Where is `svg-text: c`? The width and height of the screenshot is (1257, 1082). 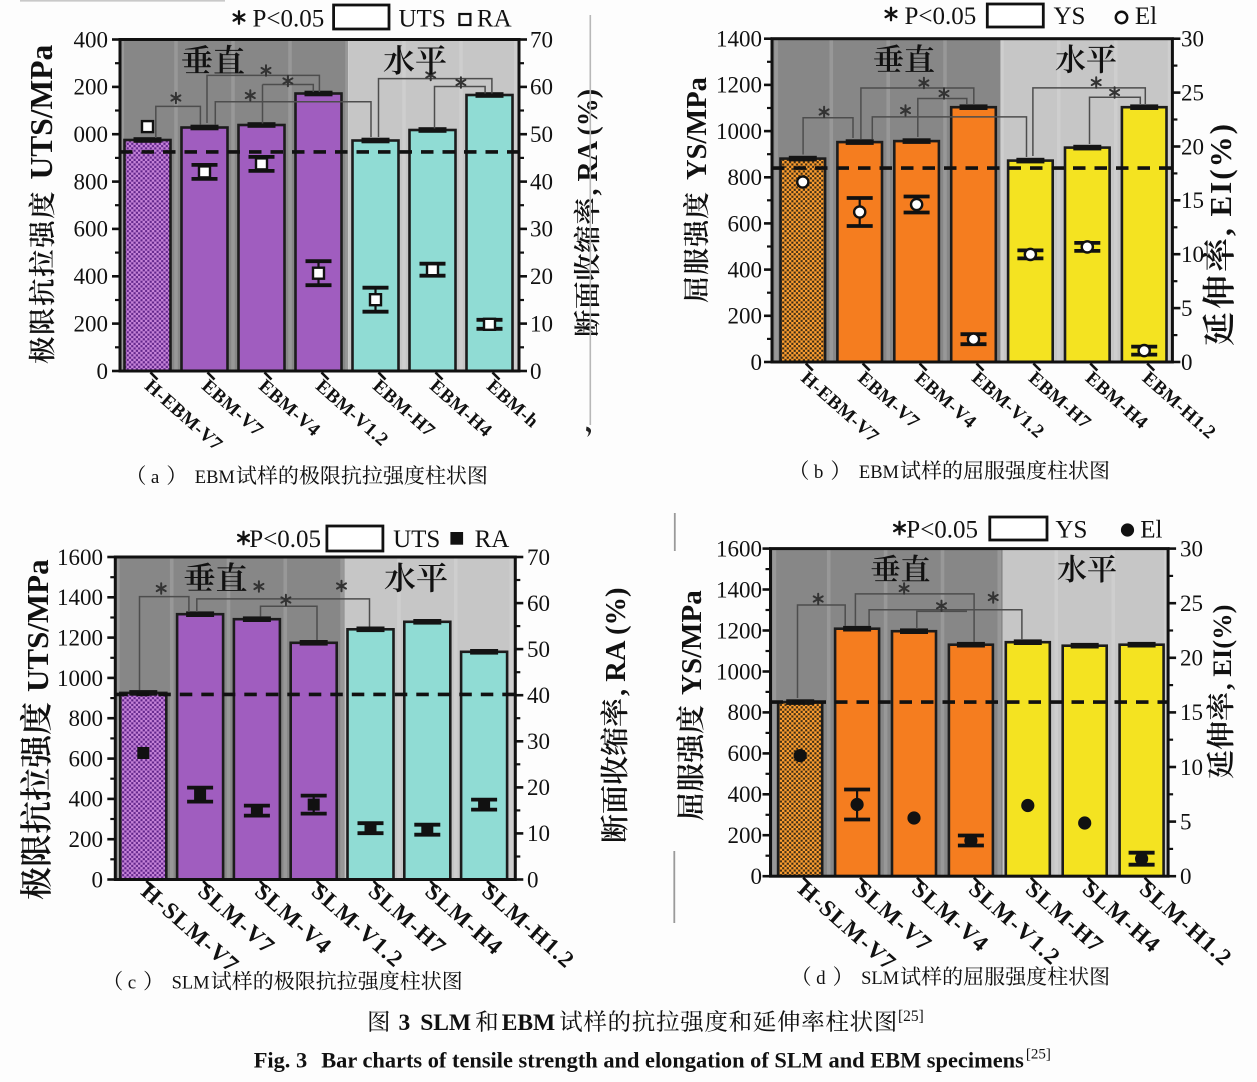 svg-text: c is located at coordinates (132, 983).